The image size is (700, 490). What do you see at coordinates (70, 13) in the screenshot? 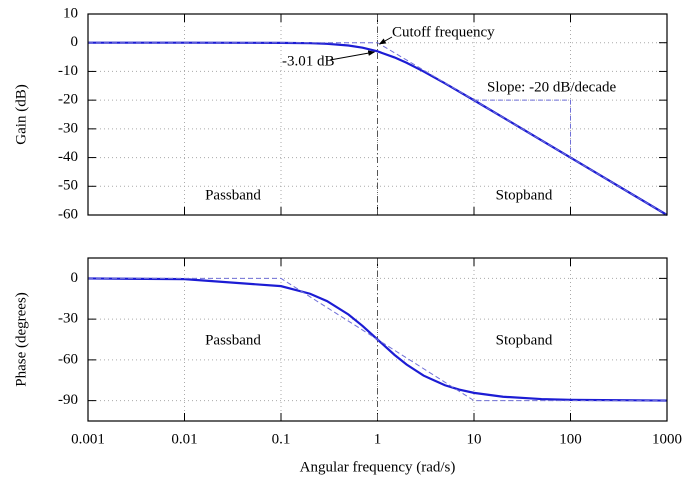
I see `y-tick-label: 10` at bounding box center [70, 13].